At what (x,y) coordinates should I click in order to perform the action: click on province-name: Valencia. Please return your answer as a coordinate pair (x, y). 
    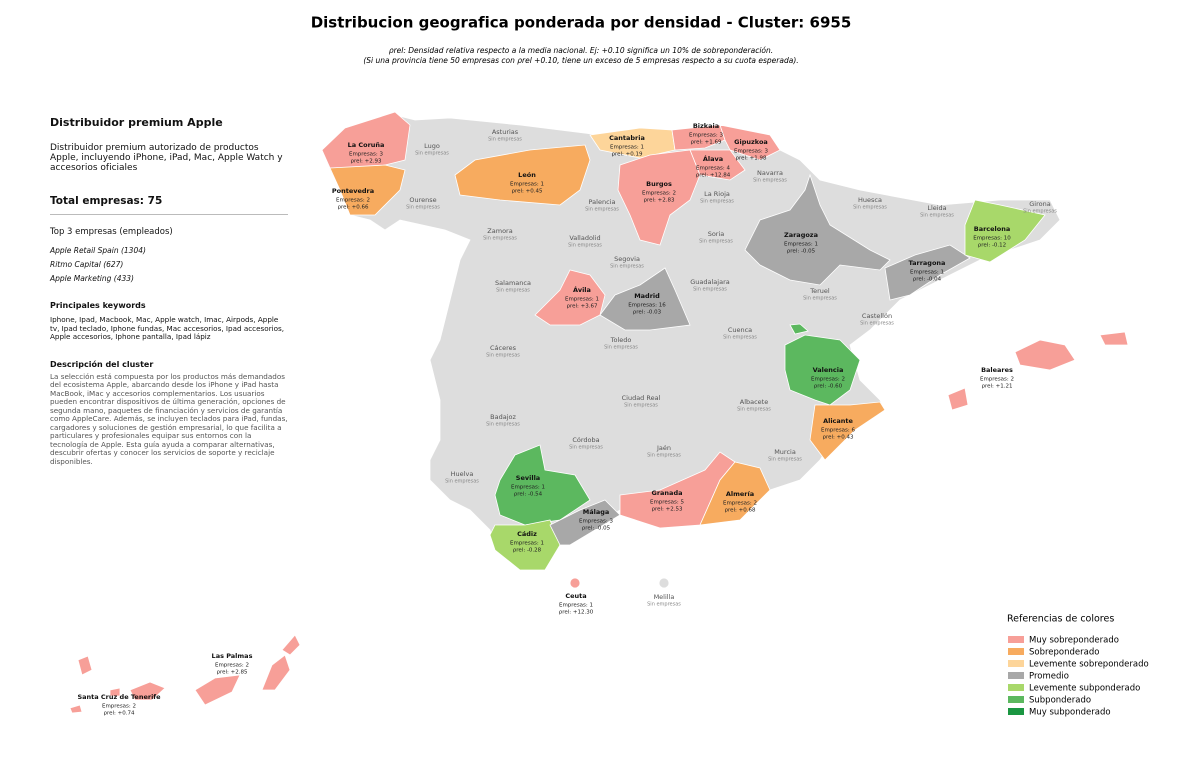
    Looking at the image, I should click on (828, 370).